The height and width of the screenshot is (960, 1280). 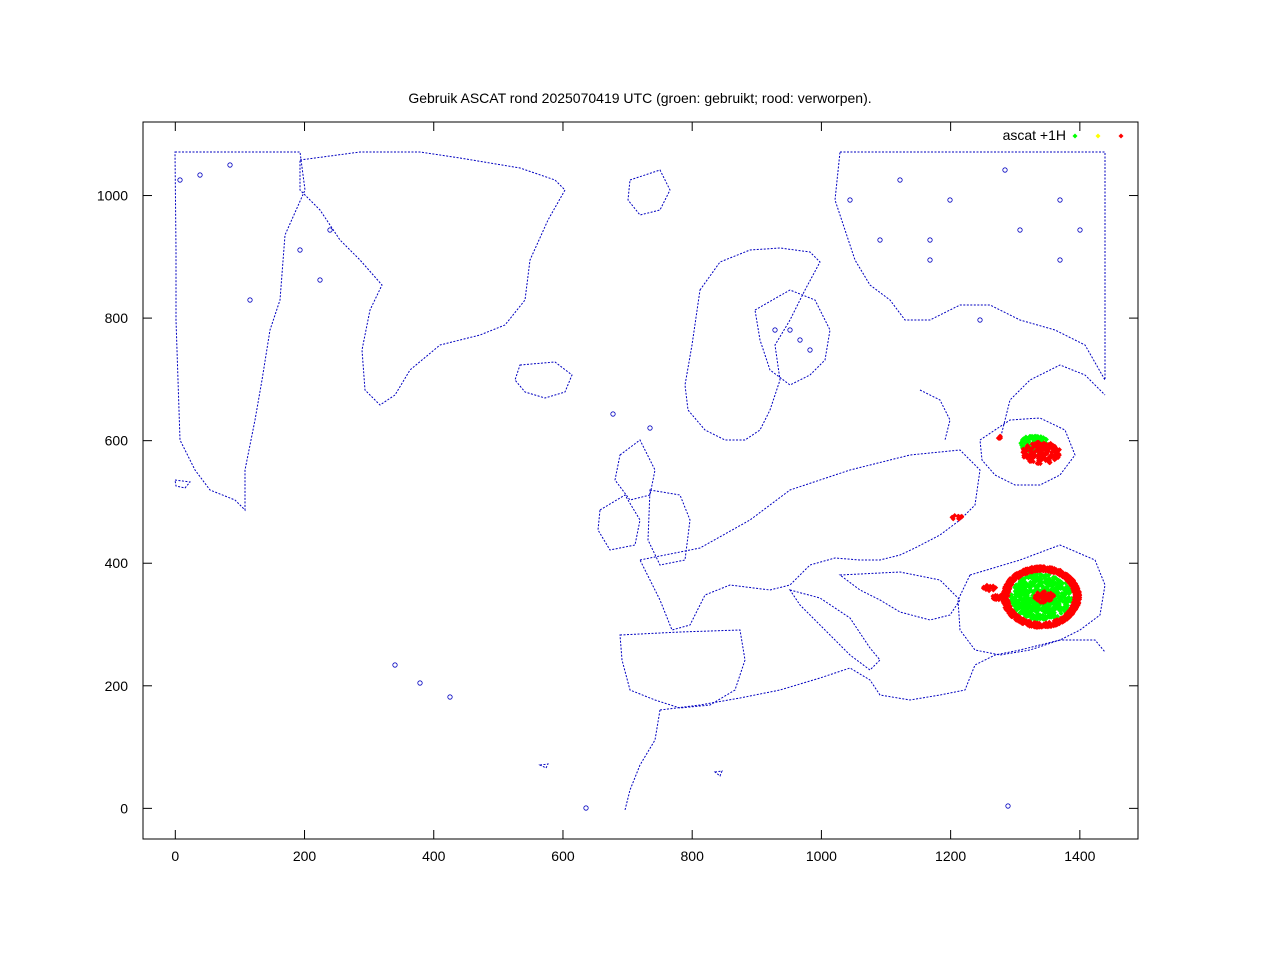 What do you see at coordinates (1075, 136) in the screenshot?
I see `legend-marker` at bounding box center [1075, 136].